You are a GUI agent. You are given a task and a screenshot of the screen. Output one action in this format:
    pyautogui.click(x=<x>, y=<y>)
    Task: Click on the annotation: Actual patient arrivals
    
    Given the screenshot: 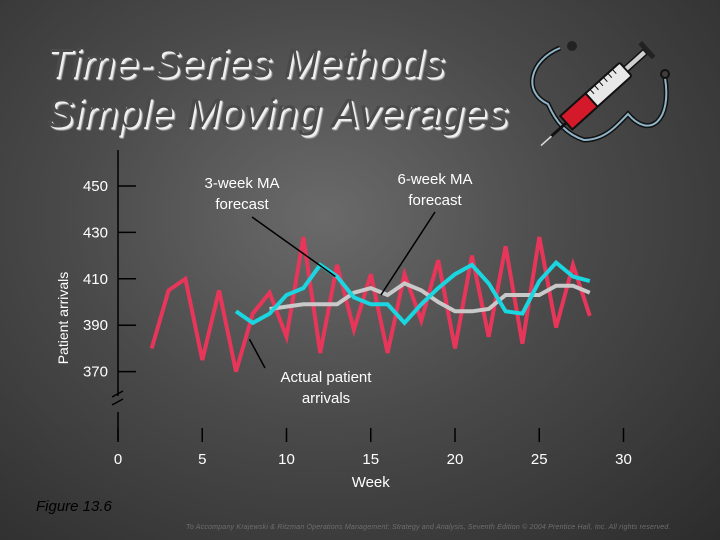 What is the action you would take?
    pyautogui.click(x=310, y=372)
    